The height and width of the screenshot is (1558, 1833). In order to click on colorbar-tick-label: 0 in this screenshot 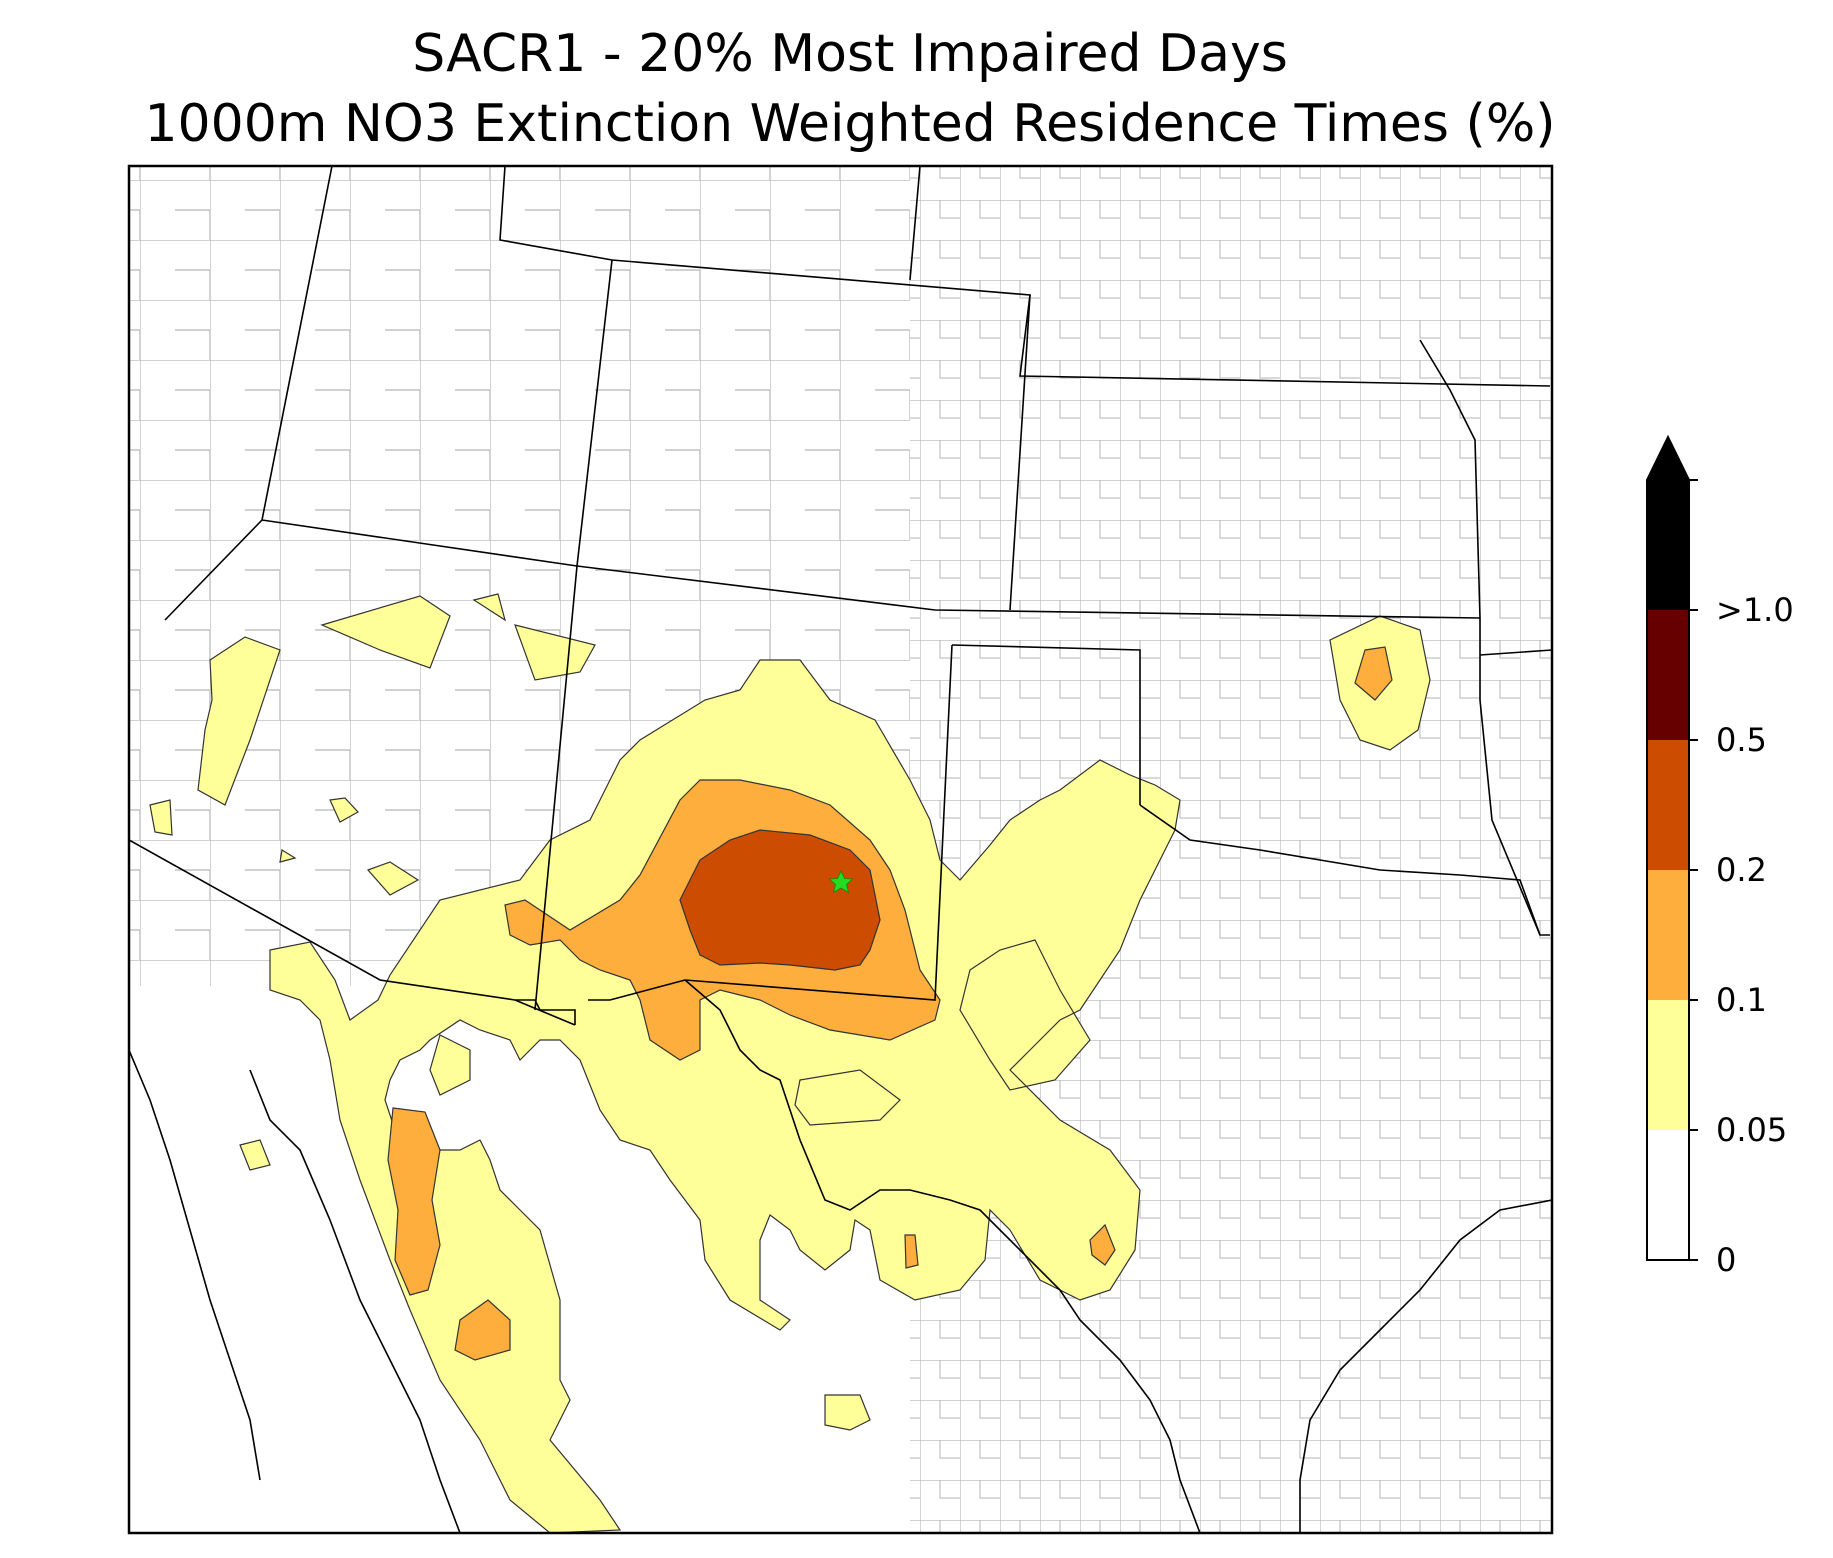, I will do `click(1726, 1260)`.